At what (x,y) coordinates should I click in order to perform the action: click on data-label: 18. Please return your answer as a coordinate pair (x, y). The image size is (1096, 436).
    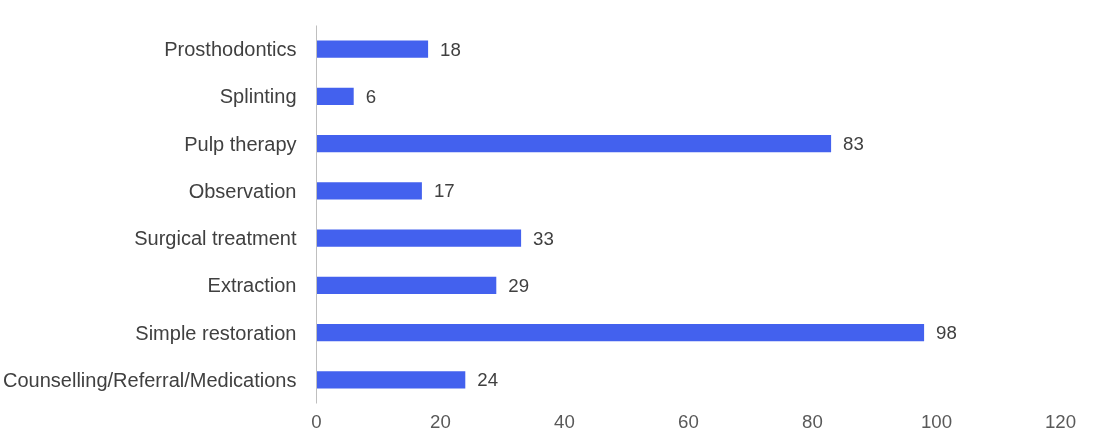
    Looking at the image, I should click on (450, 49).